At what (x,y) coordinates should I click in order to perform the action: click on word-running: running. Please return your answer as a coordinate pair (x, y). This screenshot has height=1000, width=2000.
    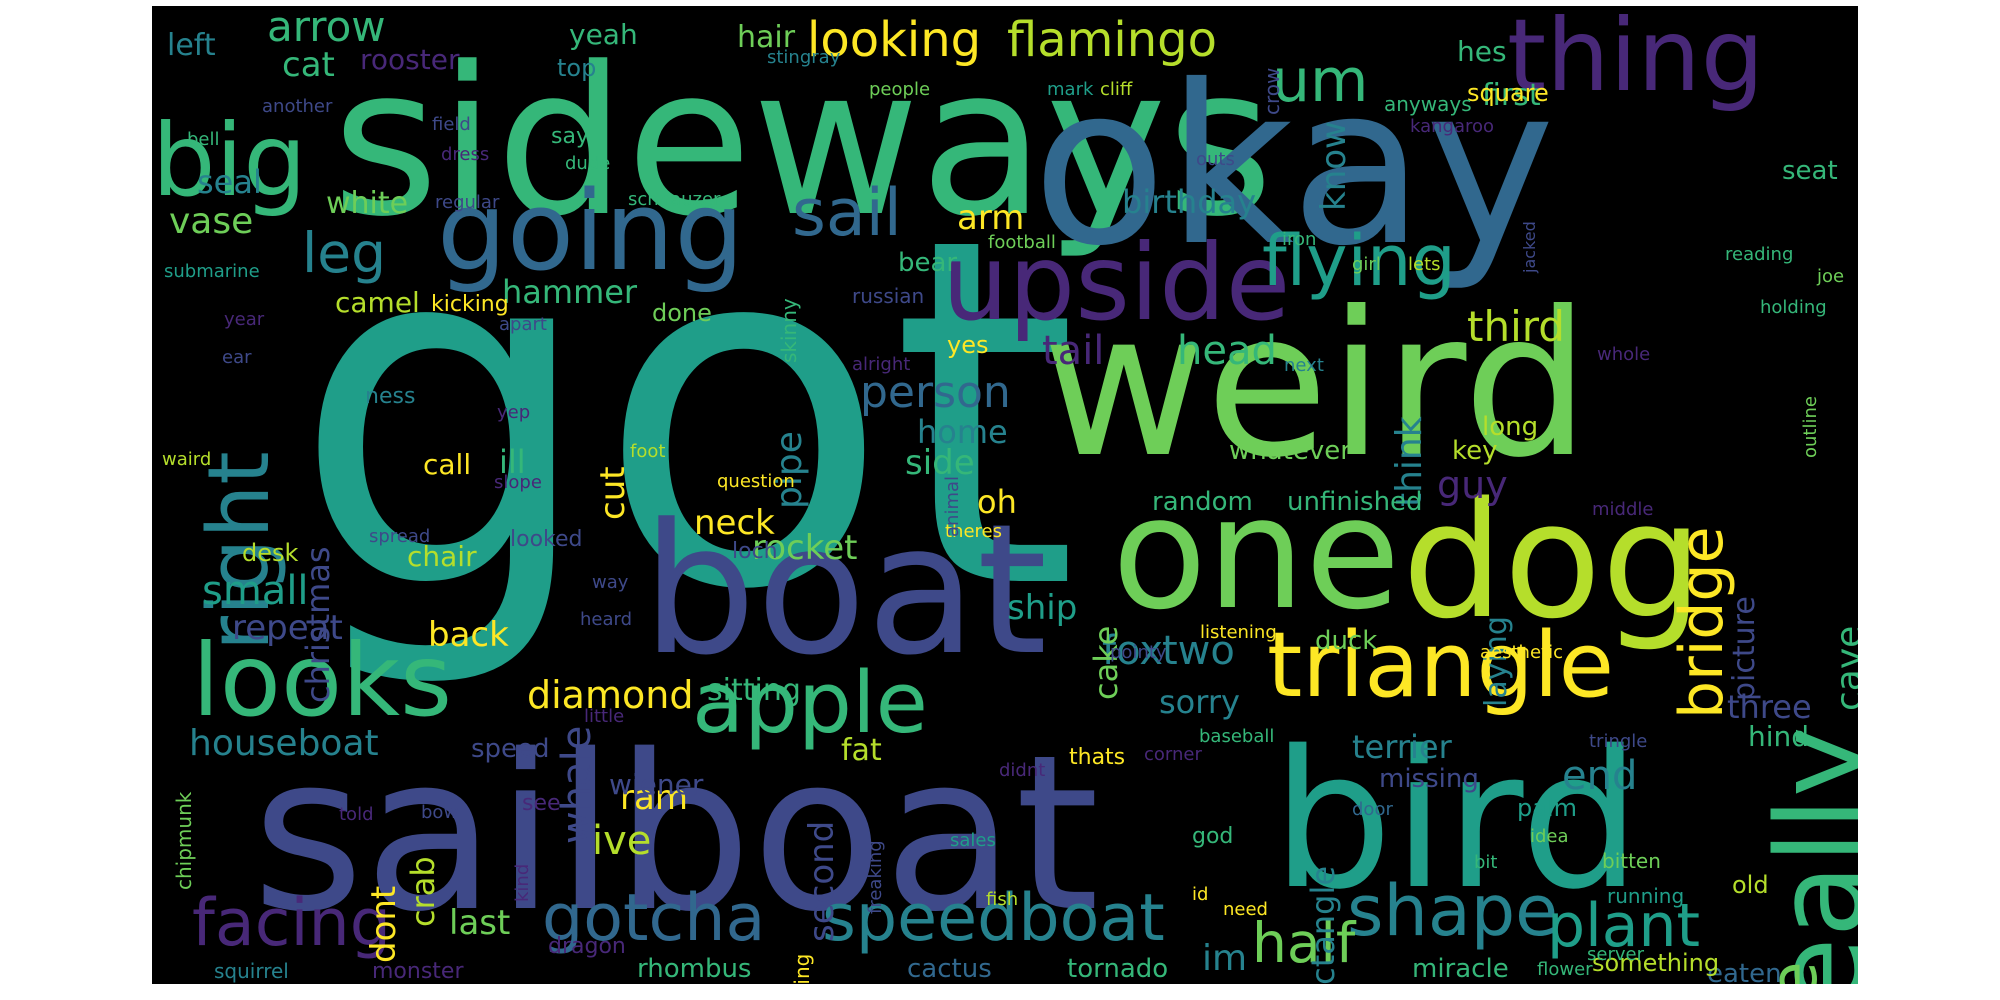
    Looking at the image, I should click on (1646, 896).